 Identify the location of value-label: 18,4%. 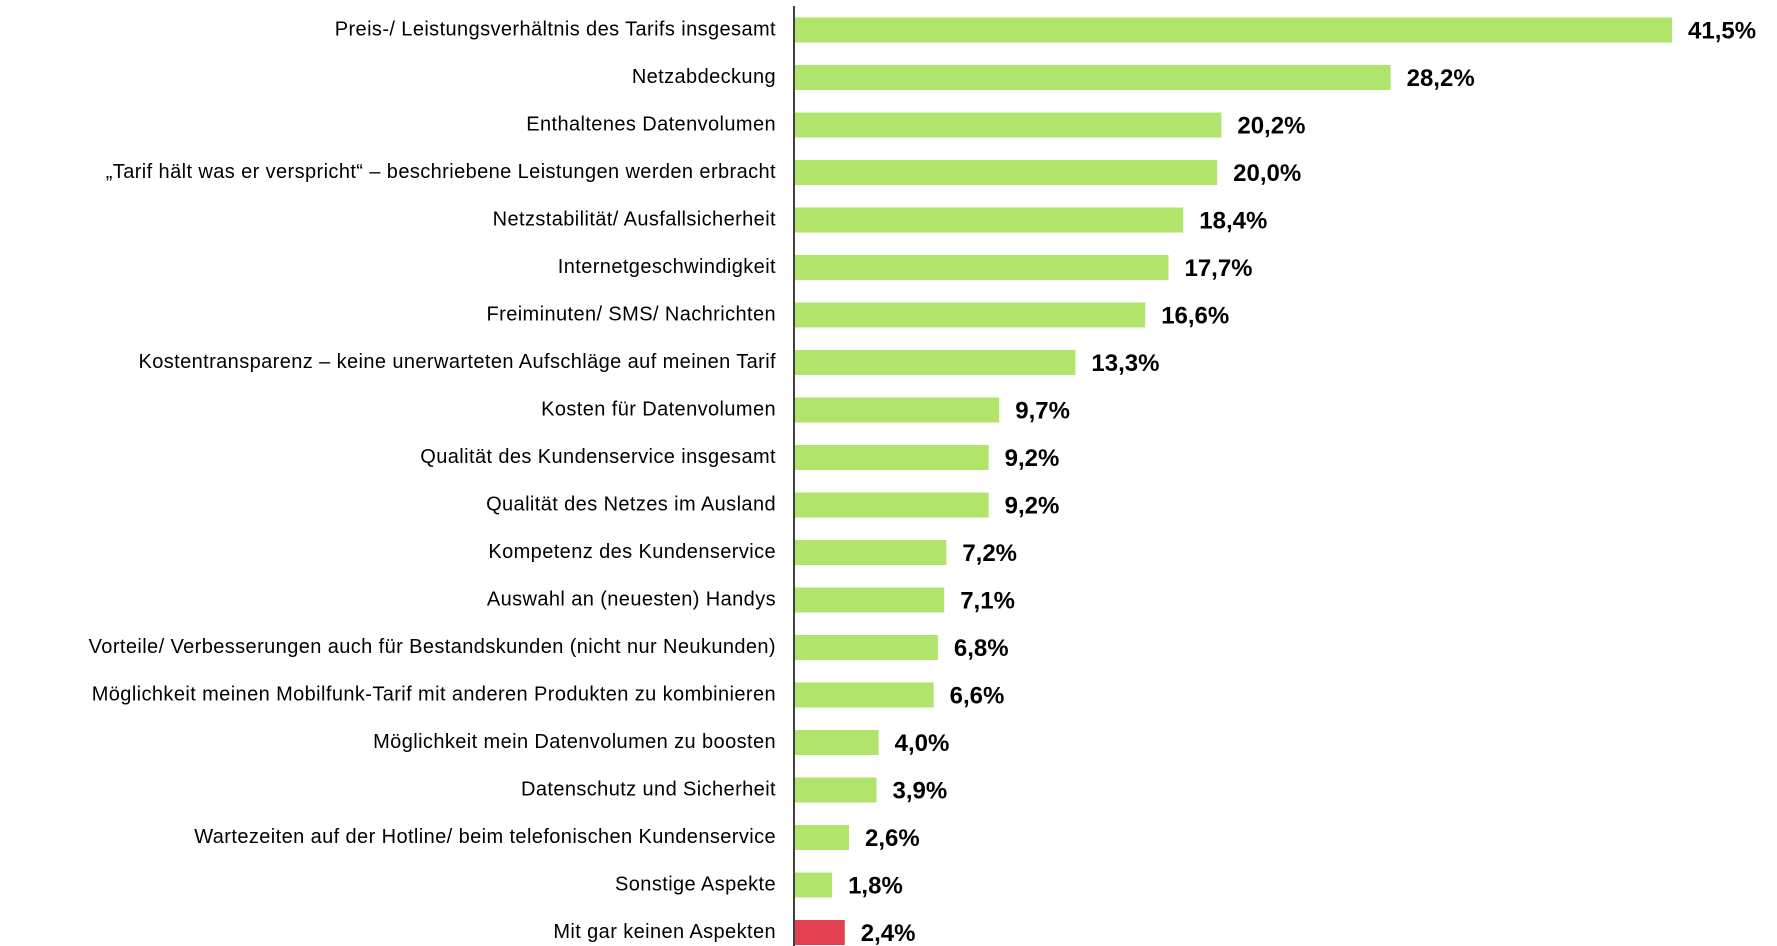
(1233, 220).